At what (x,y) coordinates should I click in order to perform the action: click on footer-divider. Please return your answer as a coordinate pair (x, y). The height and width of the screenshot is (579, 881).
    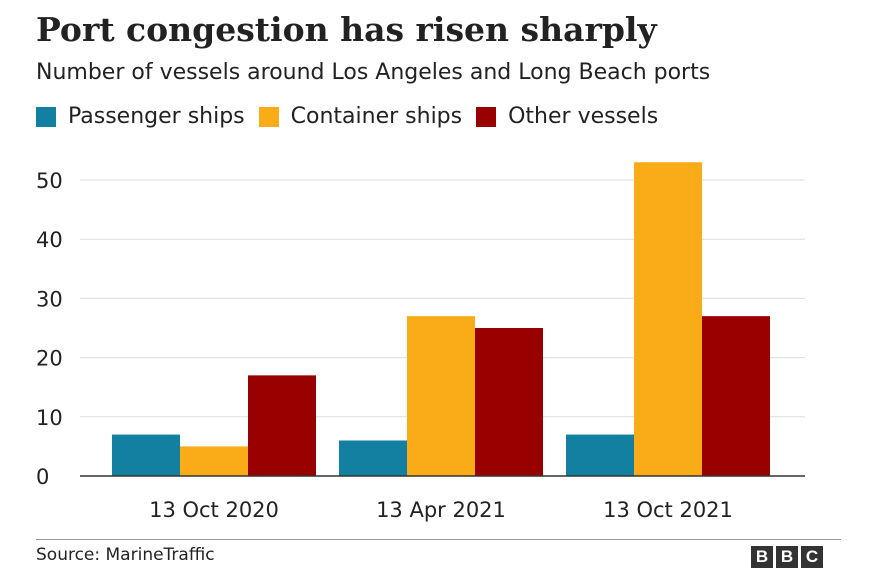
    Looking at the image, I should click on (438, 539).